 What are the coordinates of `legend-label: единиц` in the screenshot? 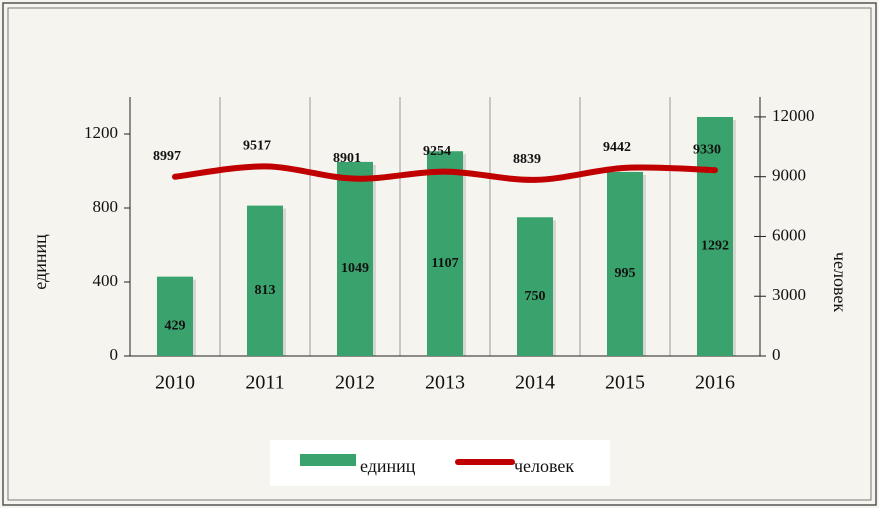 It's located at (388, 466).